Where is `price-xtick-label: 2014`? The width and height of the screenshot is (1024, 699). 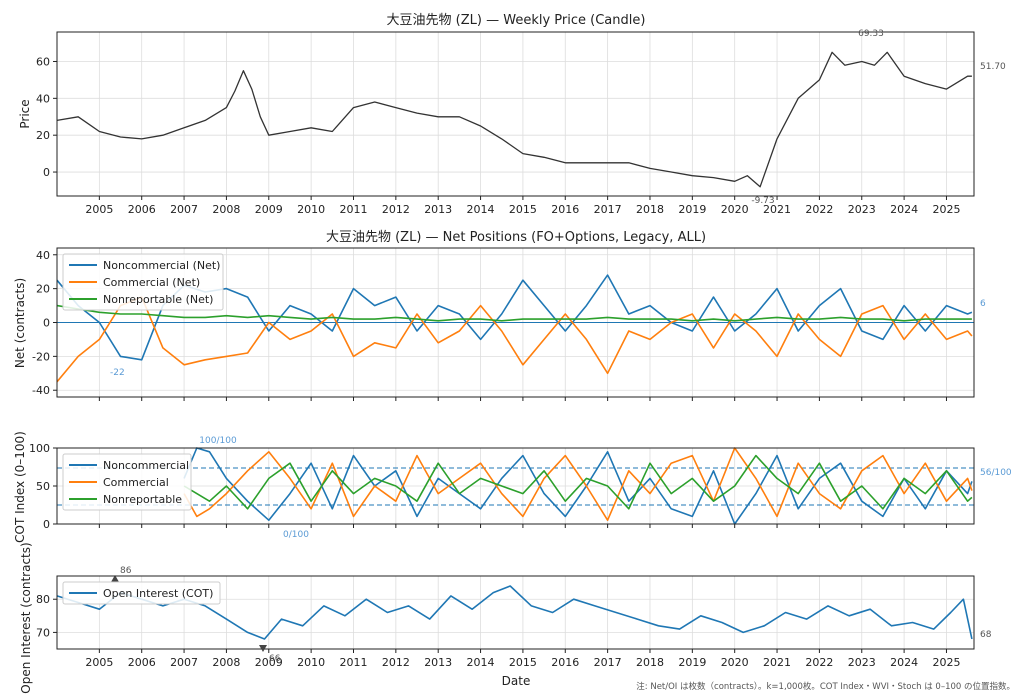 price-xtick-label: 2014 is located at coordinates (481, 209).